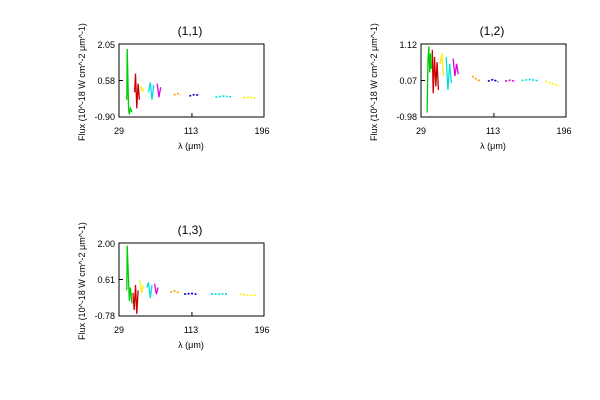 This screenshot has width=600, height=400. Describe the element at coordinates (406, 117) in the screenshot. I see `y-tick-label-bottom: -0.98` at that location.